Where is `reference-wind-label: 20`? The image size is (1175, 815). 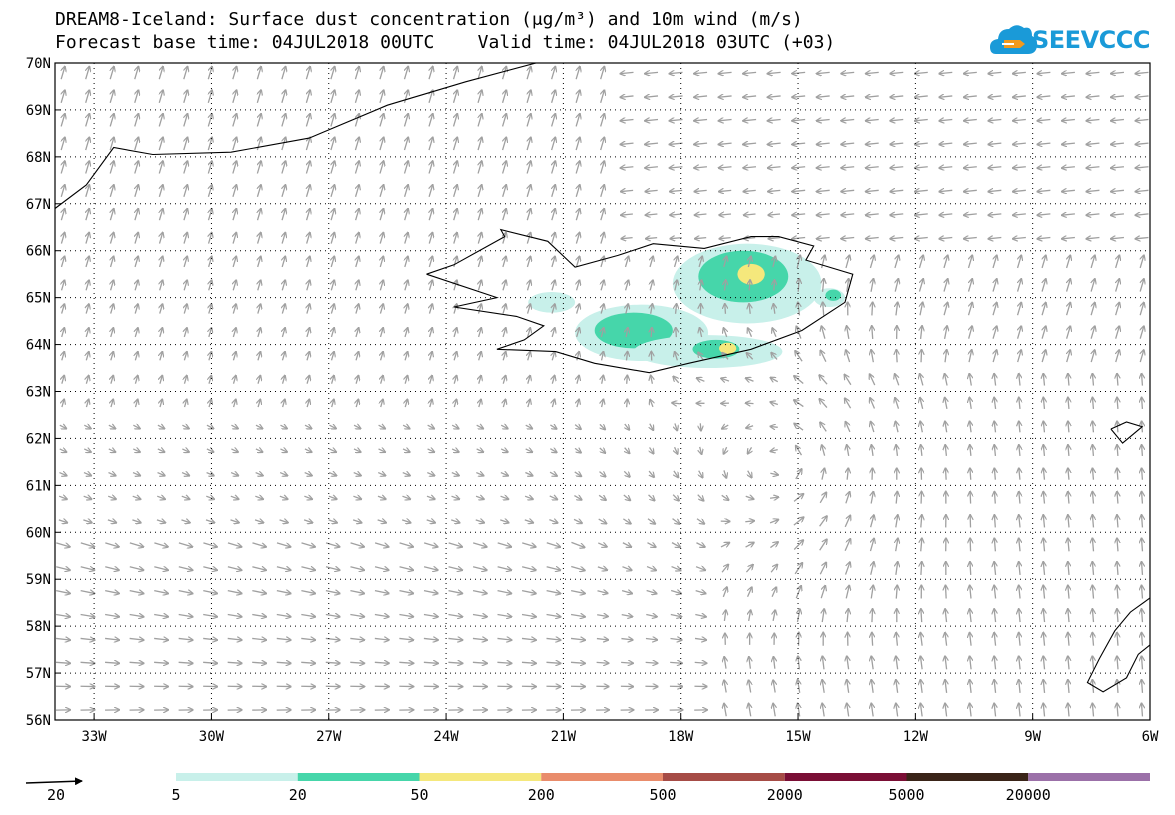
reference-wind-label: 20 is located at coordinates (56, 795).